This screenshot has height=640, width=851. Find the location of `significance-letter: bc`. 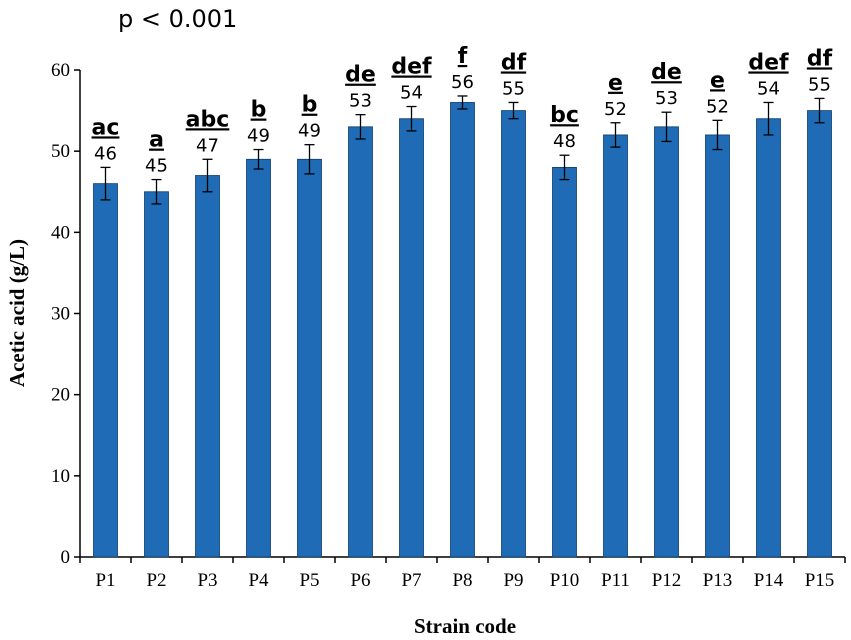

significance-letter: bc is located at coordinates (564, 115).